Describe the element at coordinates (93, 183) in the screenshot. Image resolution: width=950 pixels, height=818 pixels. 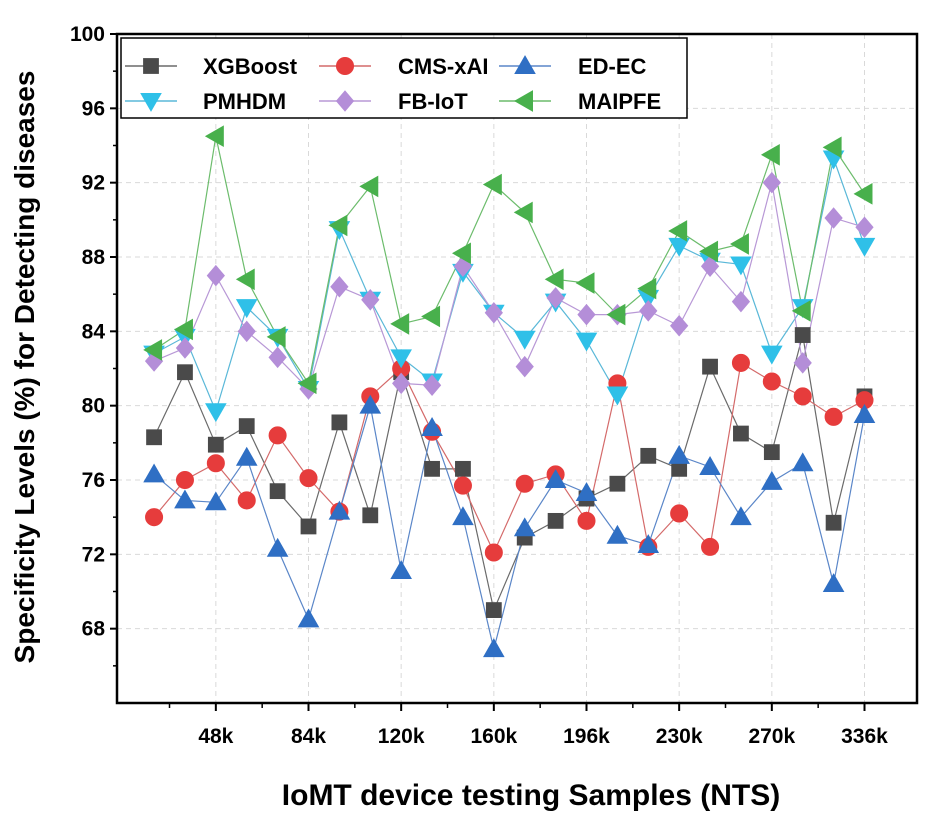
I see `y-tick-label: 92` at that location.